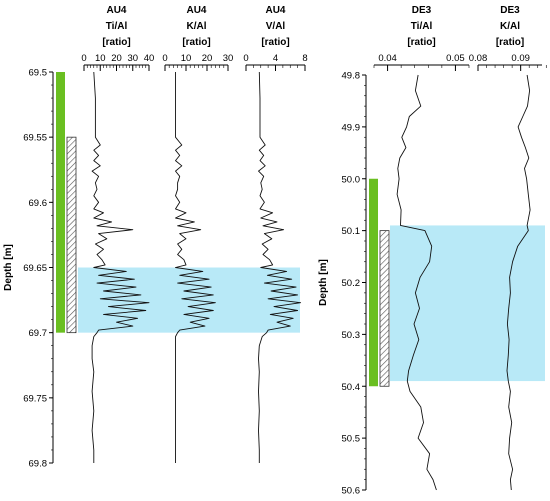  Describe the element at coordinates (35, 138) in the screenshot. I see `depth-tick-label: 69.55` at that location.